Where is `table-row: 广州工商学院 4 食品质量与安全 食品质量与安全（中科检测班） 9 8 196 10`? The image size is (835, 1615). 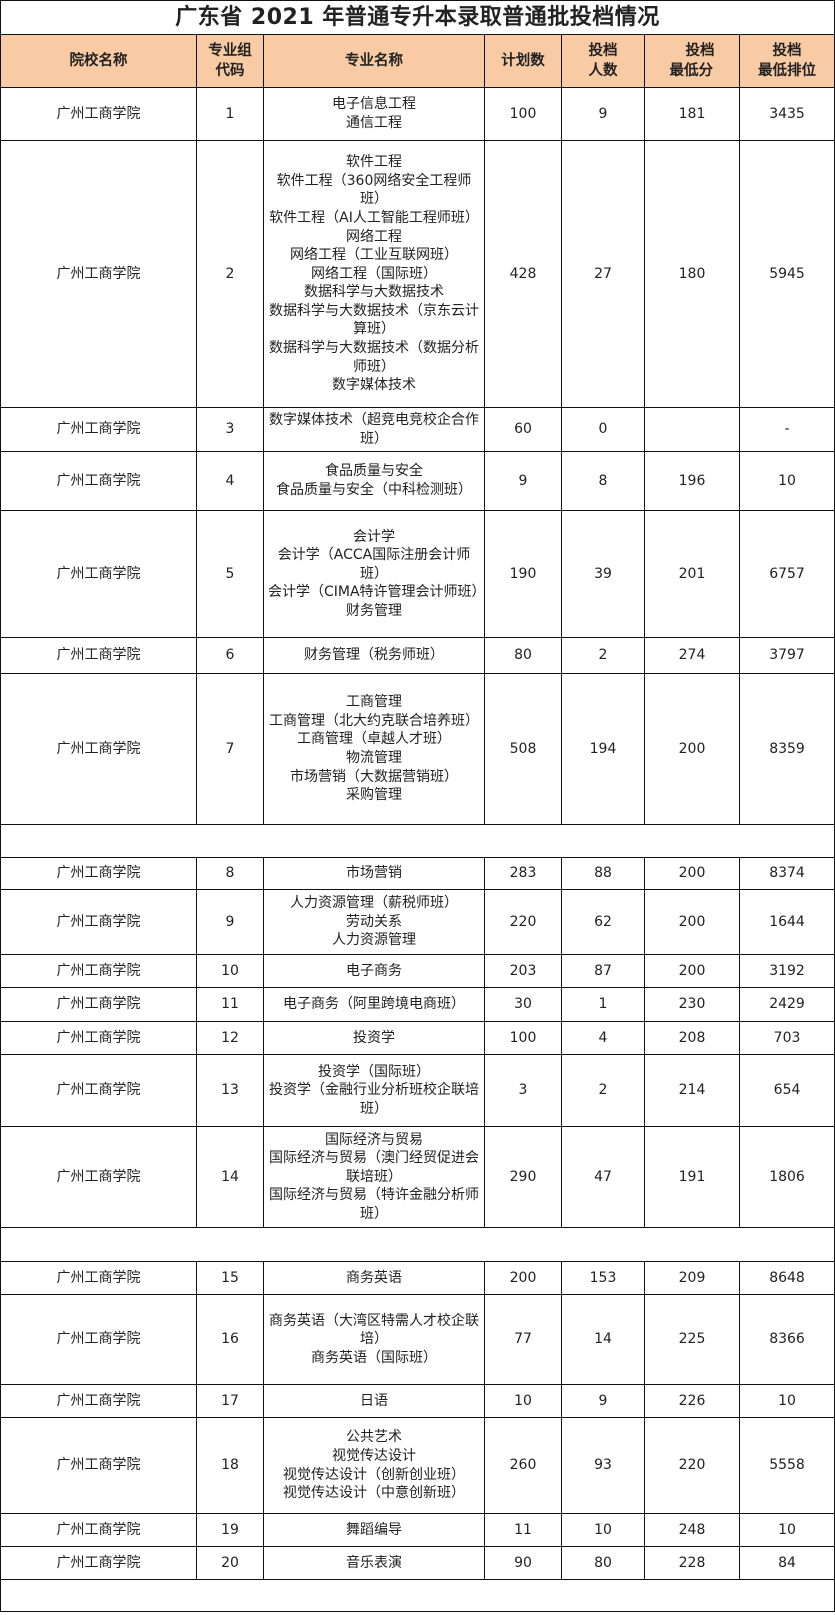
table-row: 广州工商学院 4 食品质量与安全 食品质量与安全（中科检测班） 9 8 196 10 is located at coordinates (417, 481).